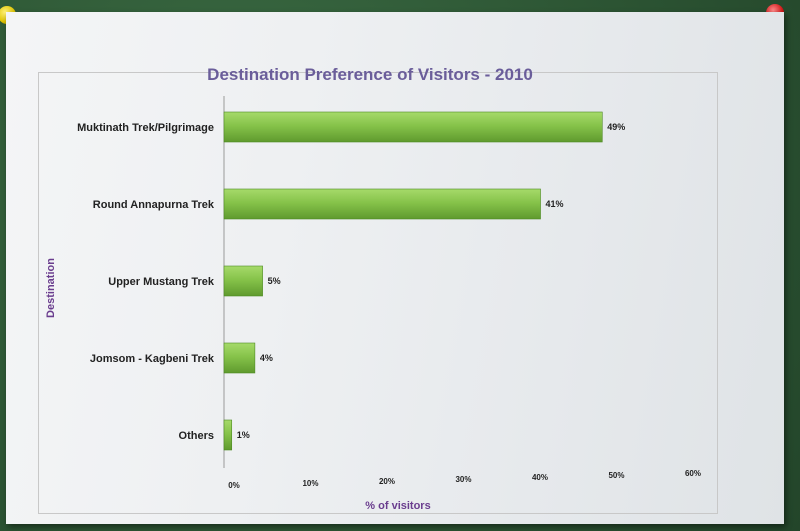 This screenshot has width=800, height=531. What do you see at coordinates (154, 205) in the screenshot?
I see `category-label: Round Annapurna Trek` at bounding box center [154, 205].